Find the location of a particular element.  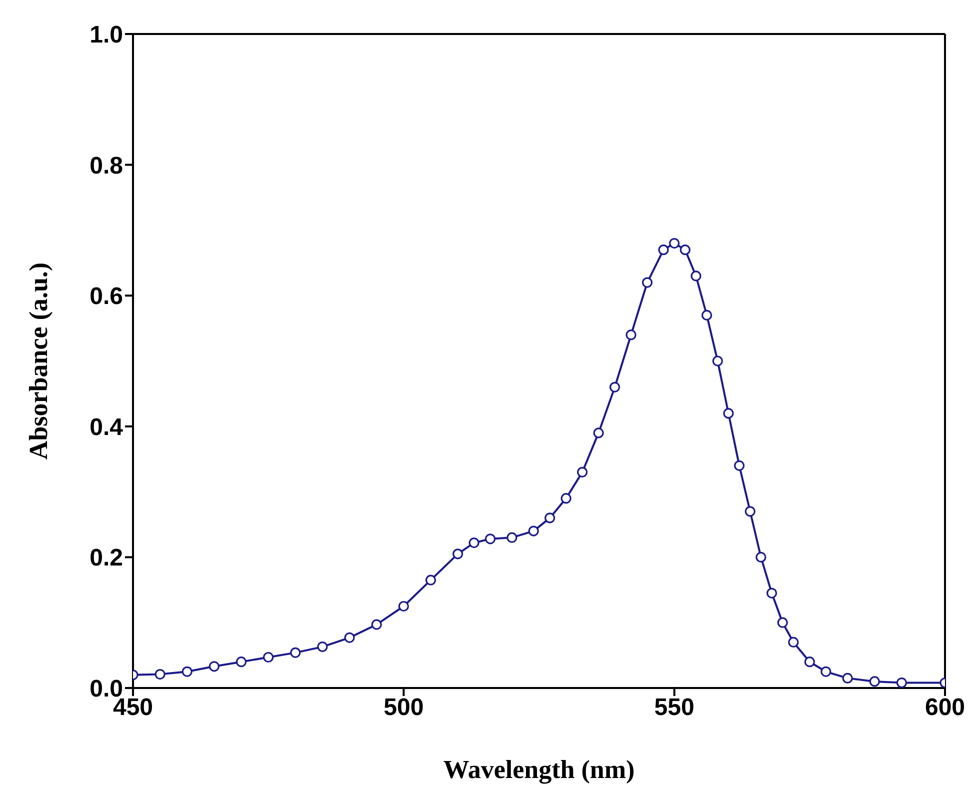

y-tick-label: 0.6 is located at coordinates (106, 296).